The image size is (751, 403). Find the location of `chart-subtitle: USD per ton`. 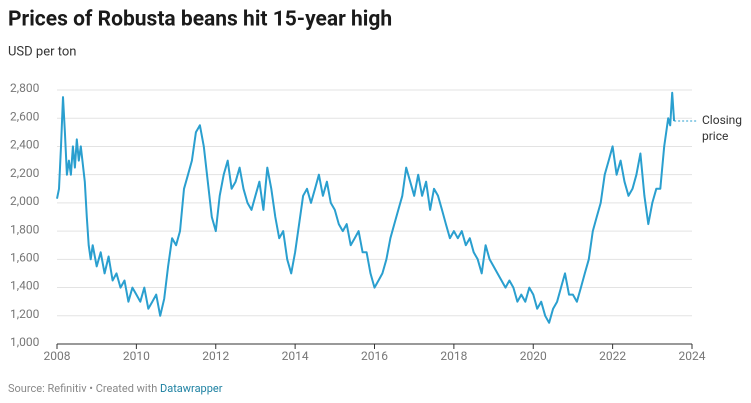

chart-subtitle: USD per ton is located at coordinates (42, 51).